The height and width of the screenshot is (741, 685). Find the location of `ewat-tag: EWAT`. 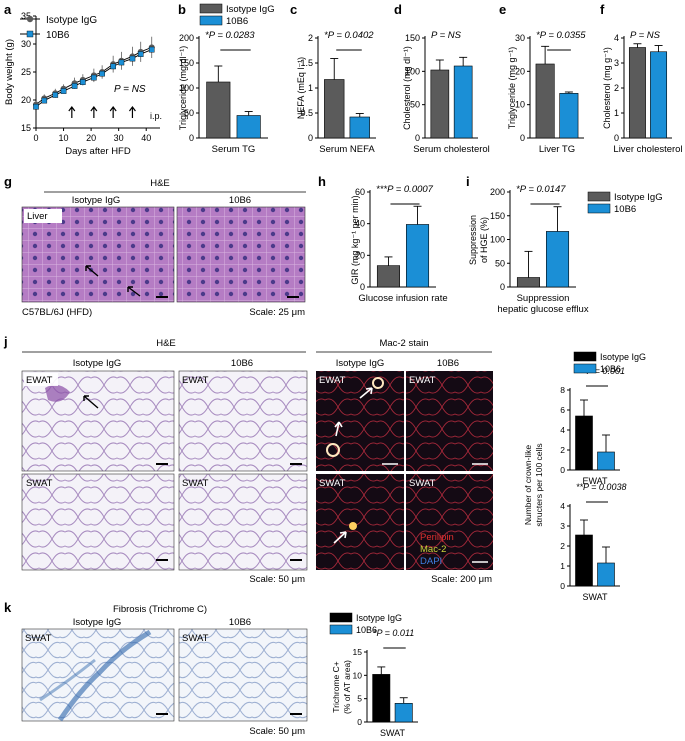

ewat-tag: EWAT is located at coordinates (195, 380).